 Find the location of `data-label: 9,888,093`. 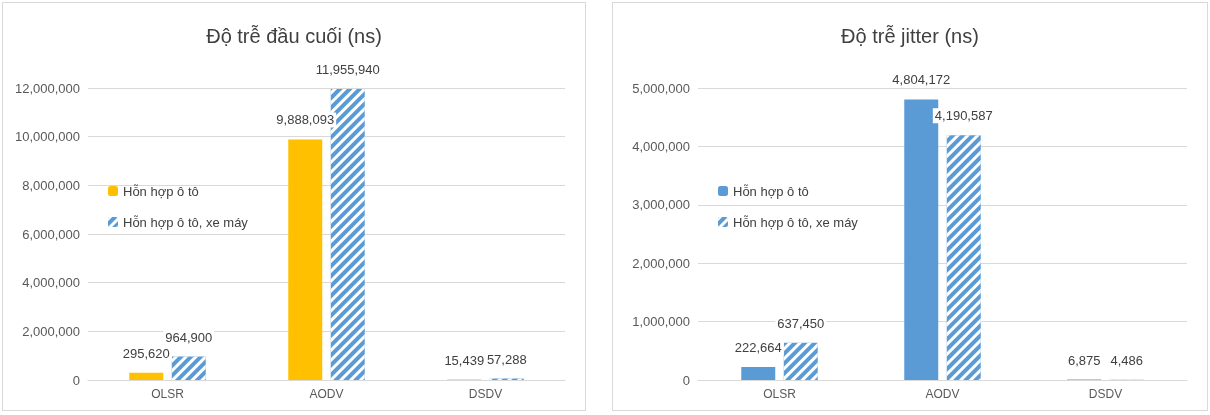

data-label: 9,888,093 is located at coordinates (305, 120).